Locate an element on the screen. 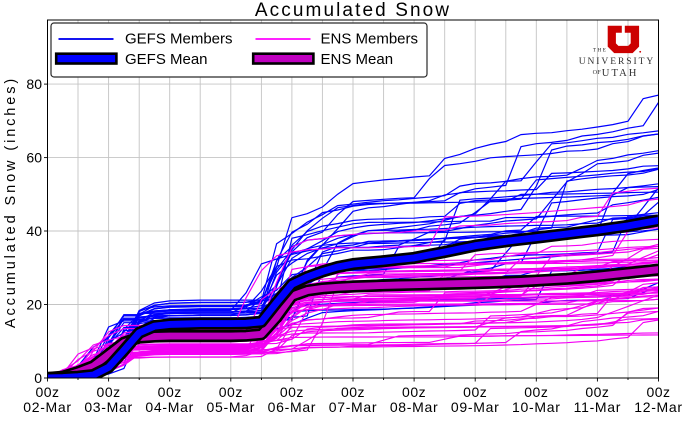 This screenshot has width=684, height=424. svg-text: 10-Mar is located at coordinates (536, 407).